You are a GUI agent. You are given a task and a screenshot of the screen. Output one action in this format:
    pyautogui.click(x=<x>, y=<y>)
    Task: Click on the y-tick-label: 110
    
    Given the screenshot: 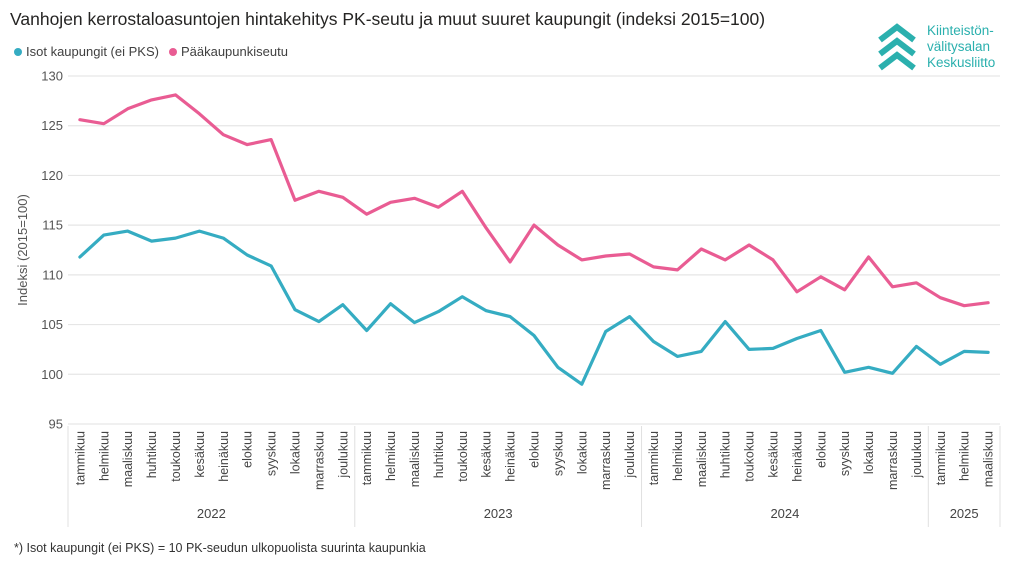 What is the action you would take?
    pyautogui.click(x=52, y=274)
    